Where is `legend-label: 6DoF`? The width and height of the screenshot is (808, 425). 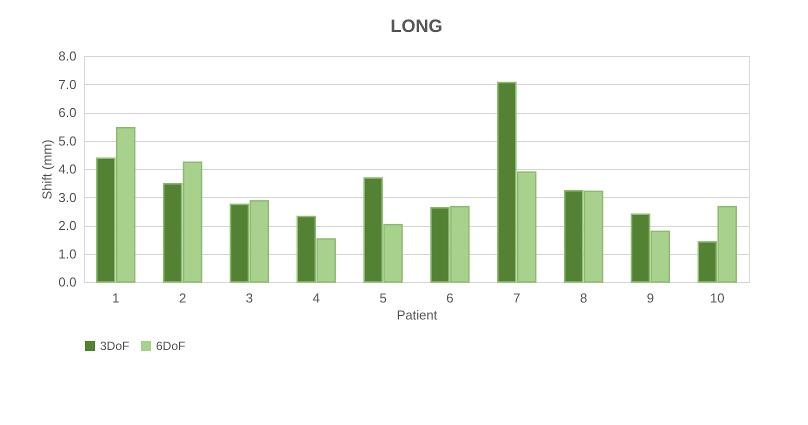 legend-label: 6DoF is located at coordinates (171, 346).